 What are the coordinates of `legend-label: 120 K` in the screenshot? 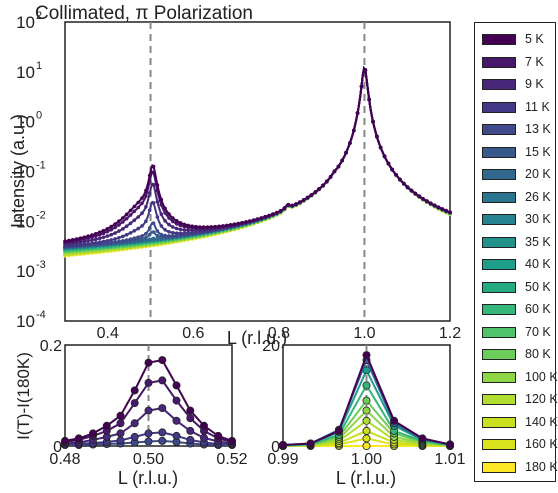 It's located at (541, 399).